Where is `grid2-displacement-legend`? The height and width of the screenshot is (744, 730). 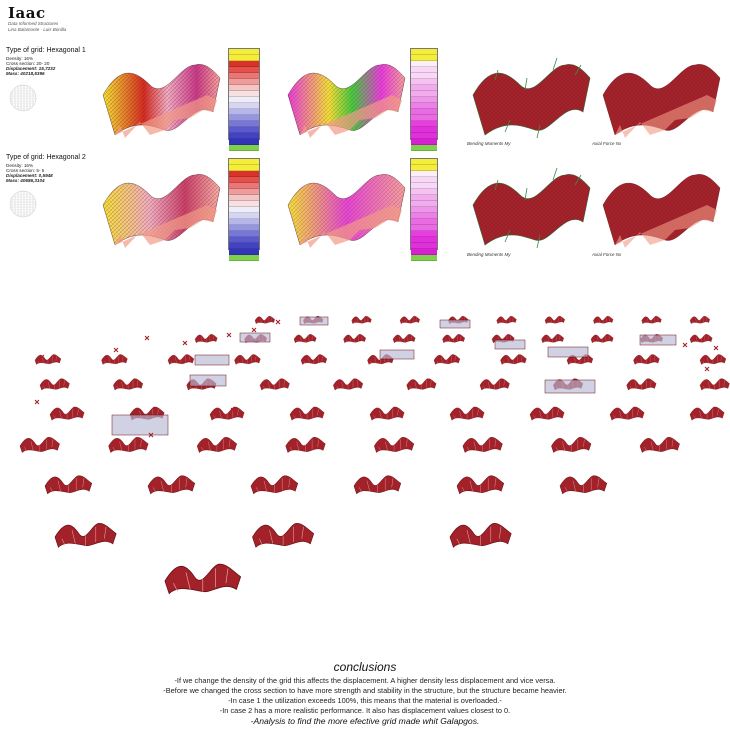
grid2-displacement-legend is located at coordinates (424, 209).